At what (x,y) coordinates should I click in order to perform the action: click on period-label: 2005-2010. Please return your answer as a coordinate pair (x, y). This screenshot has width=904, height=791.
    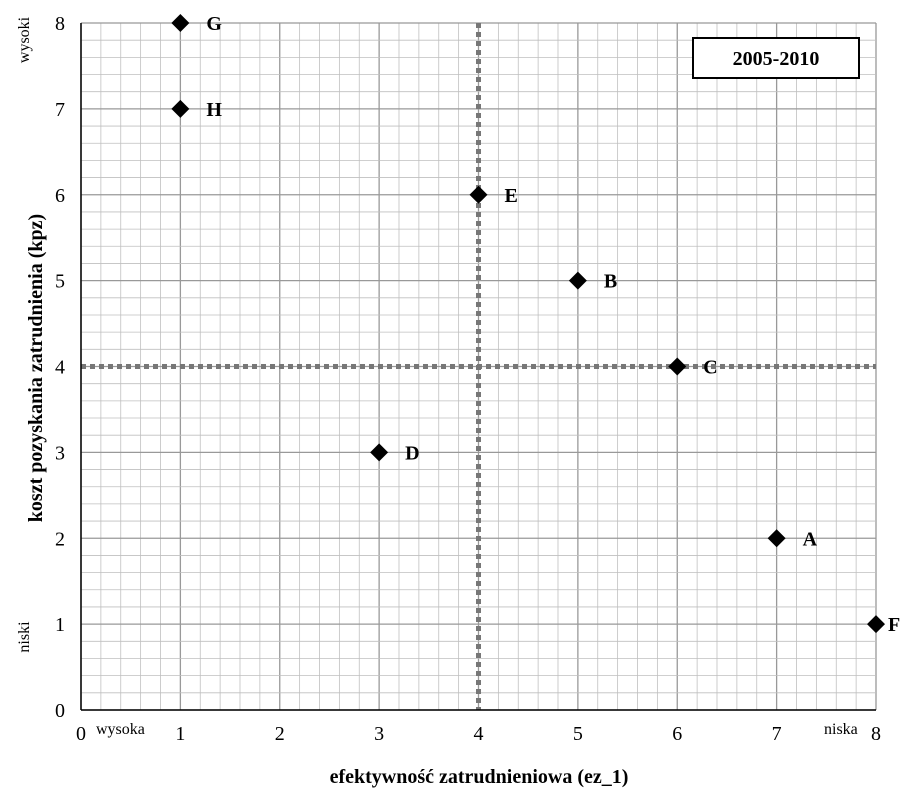
    Looking at the image, I should click on (776, 59).